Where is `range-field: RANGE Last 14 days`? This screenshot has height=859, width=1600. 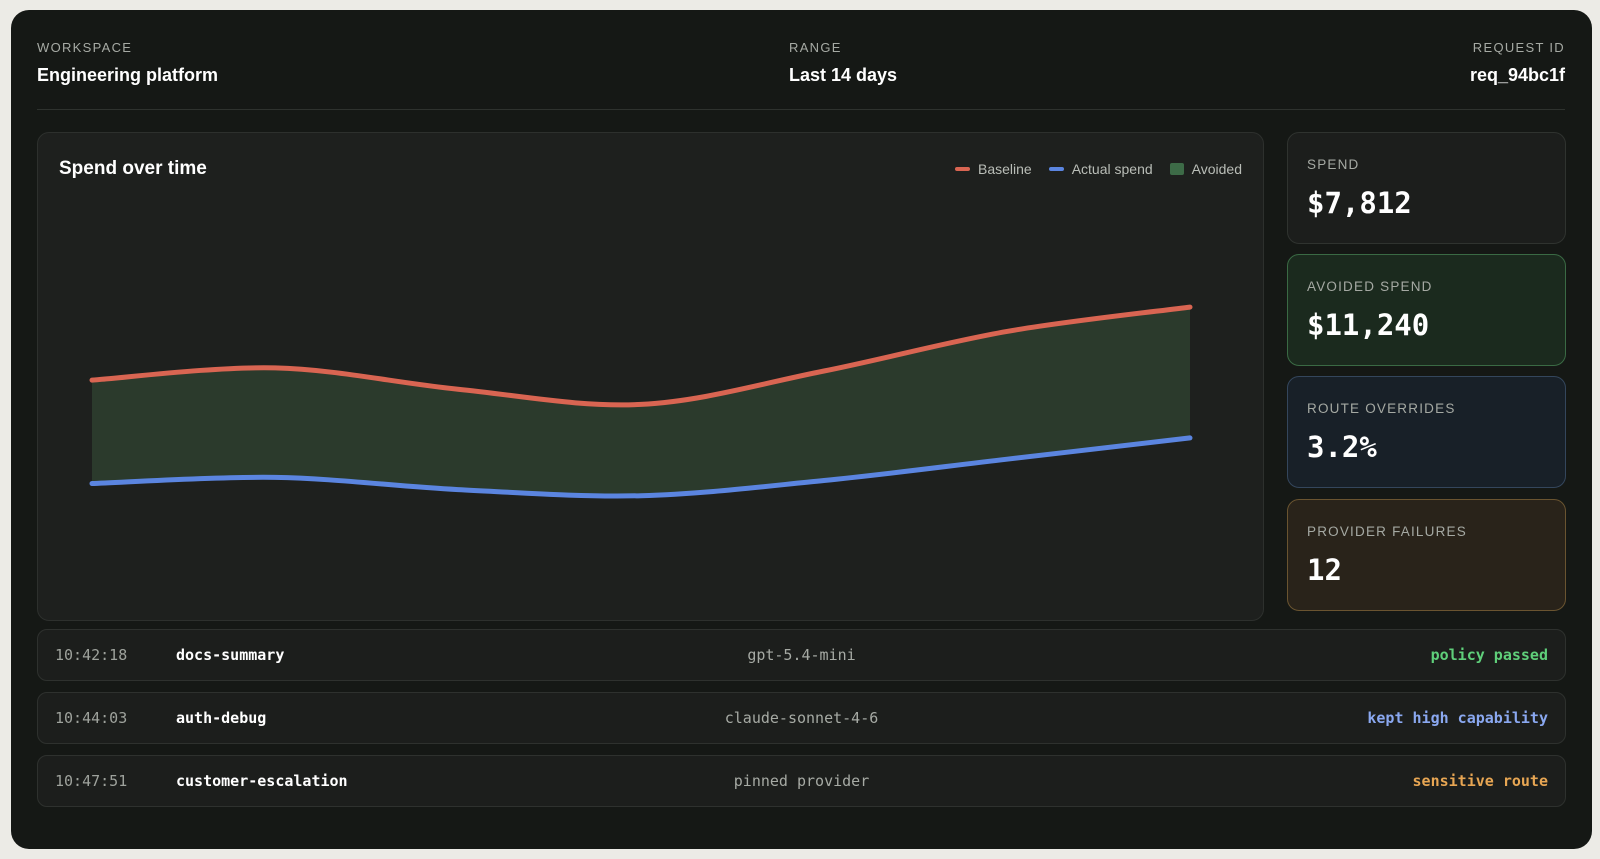 range-field: RANGE Last 14 days is located at coordinates (843, 63).